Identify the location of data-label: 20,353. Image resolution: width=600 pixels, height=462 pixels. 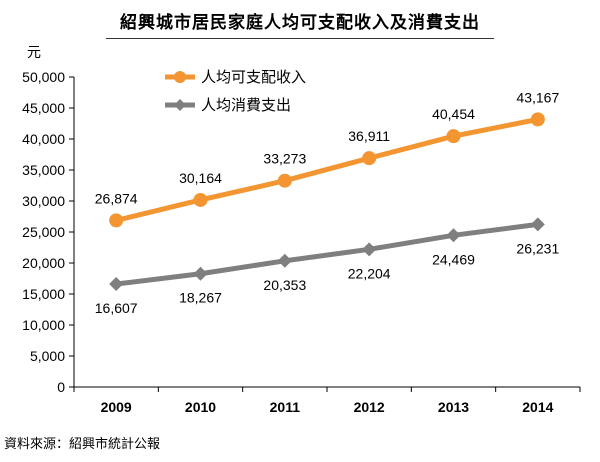
(284, 285).